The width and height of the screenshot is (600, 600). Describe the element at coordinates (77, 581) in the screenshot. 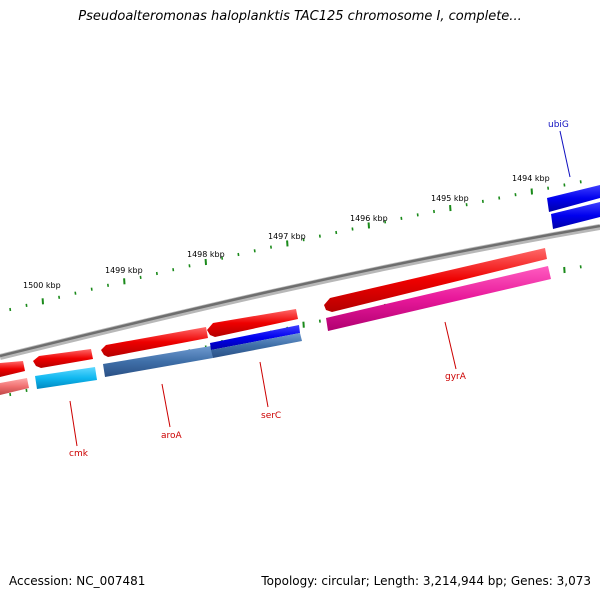

I see `accession-text: Accession: NC_007481` at that location.